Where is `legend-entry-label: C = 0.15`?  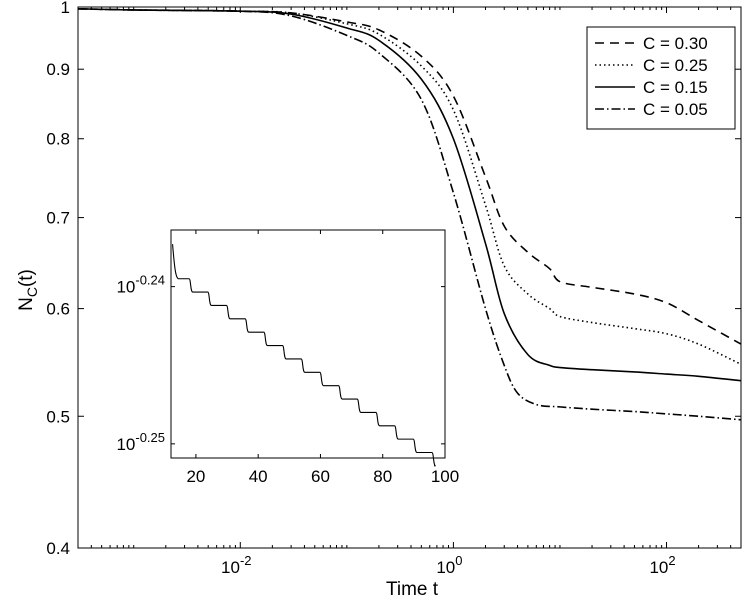
legend-entry-label: C = 0.15 is located at coordinates (675, 87).